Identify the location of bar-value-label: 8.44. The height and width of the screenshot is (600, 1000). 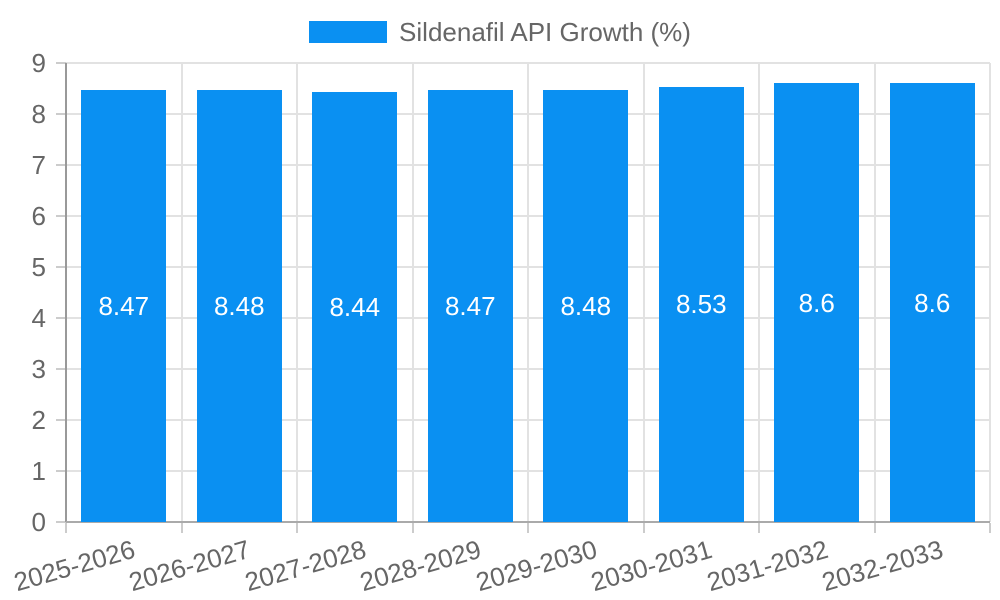
(355, 306).